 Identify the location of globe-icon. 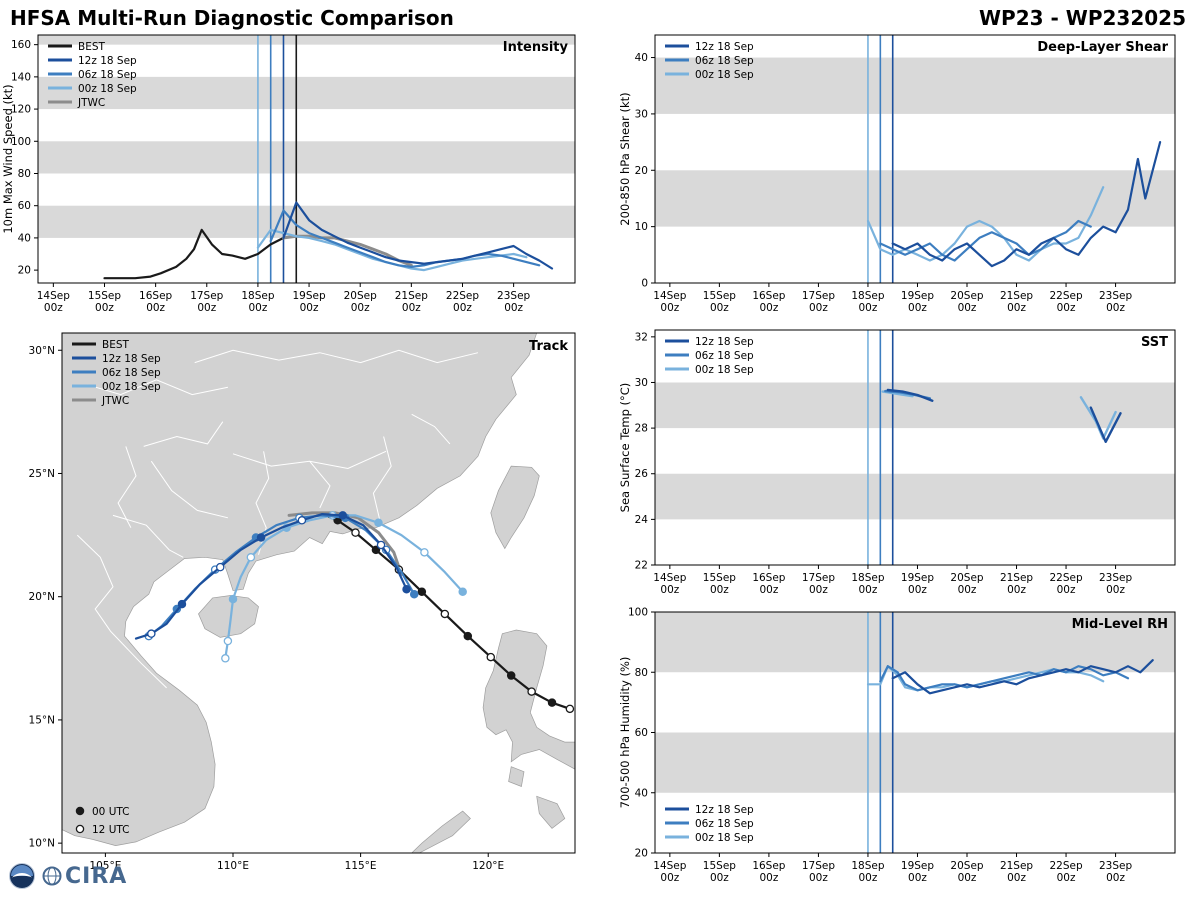
(52, 876).